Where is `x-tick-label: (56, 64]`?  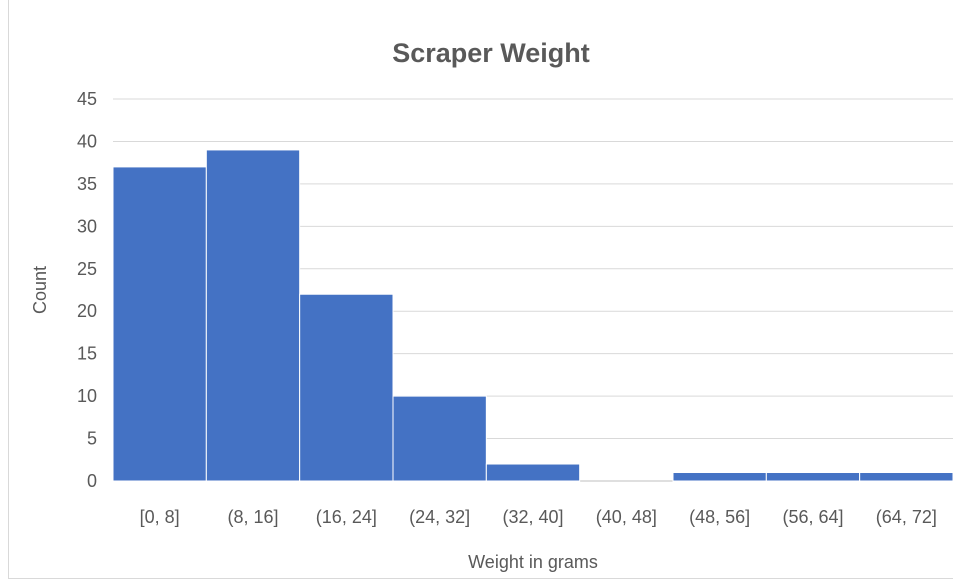 x-tick-label: (56, 64] is located at coordinates (812, 517).